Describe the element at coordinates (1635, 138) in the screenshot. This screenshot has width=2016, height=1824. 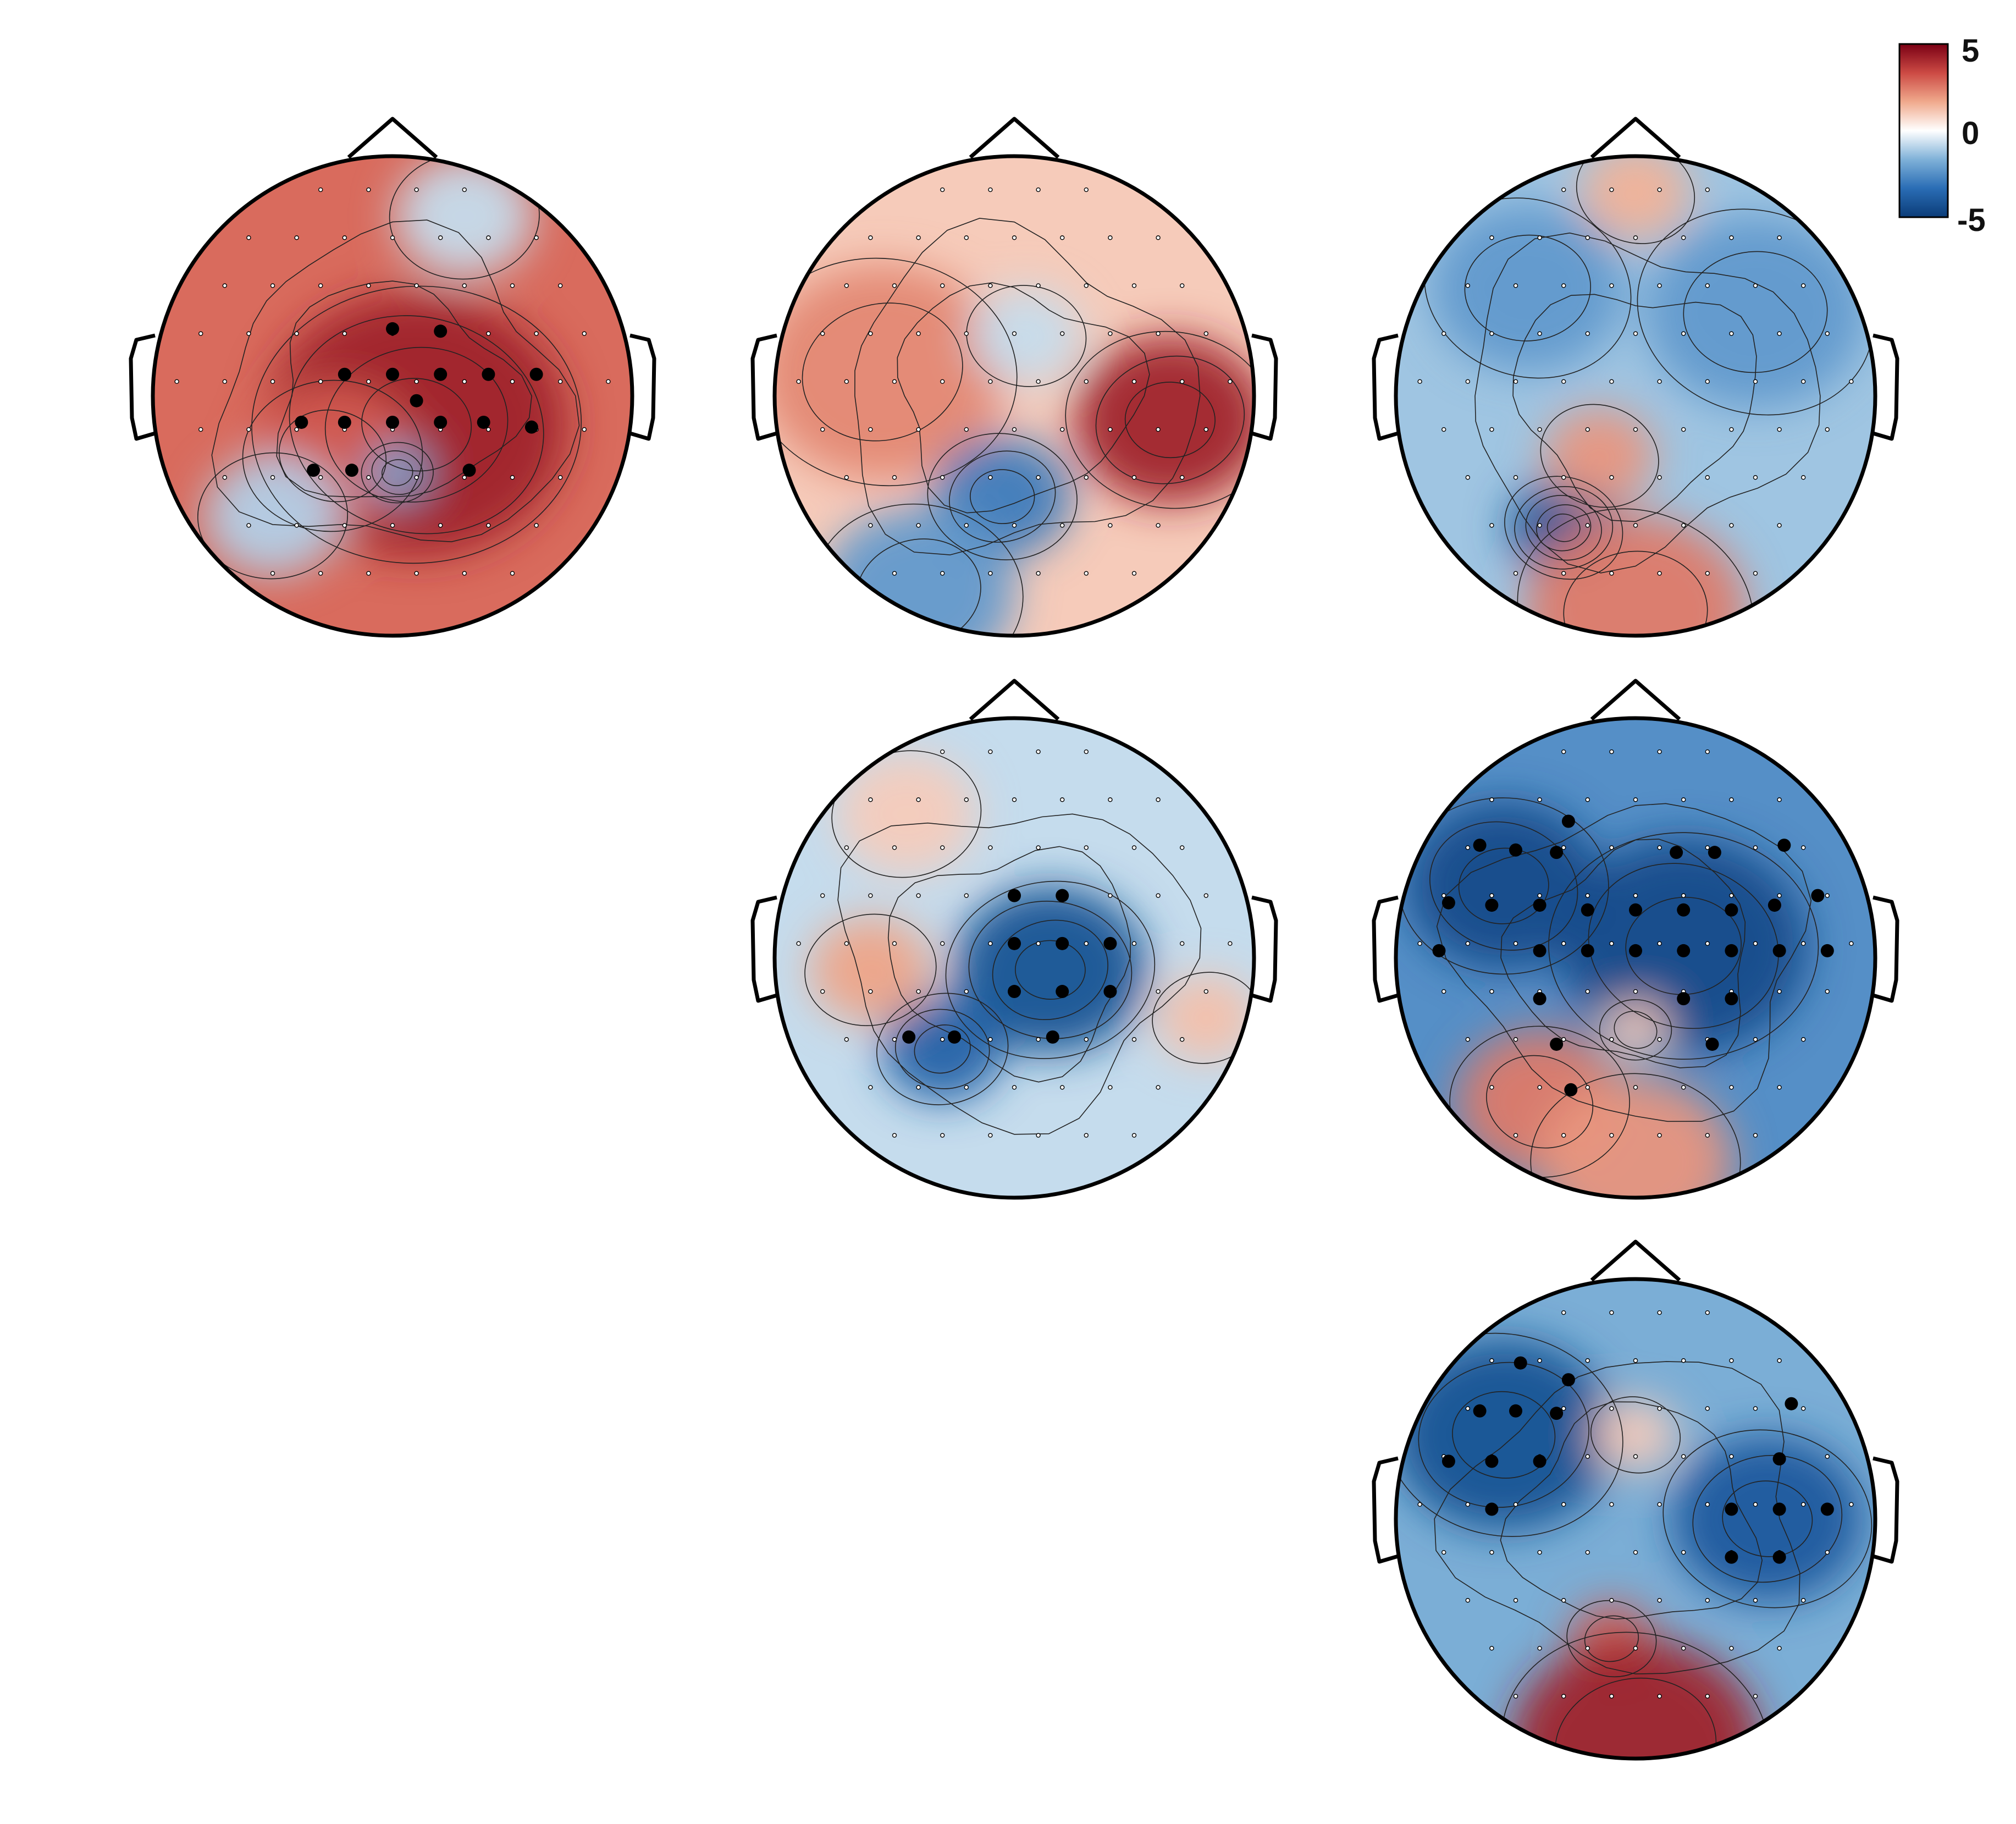
I see `nose` at that location.